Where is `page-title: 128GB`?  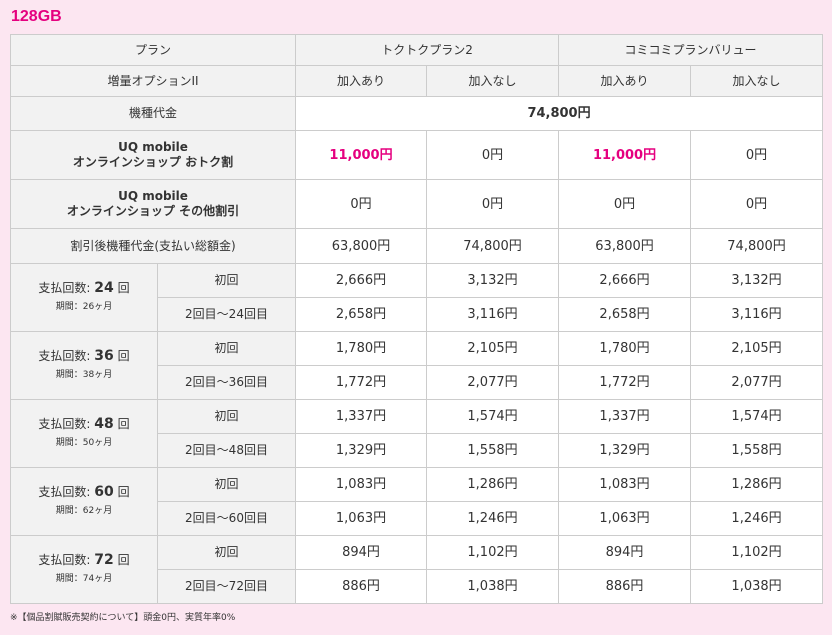
page-title: 128GB is located at coordinates (36, 17).